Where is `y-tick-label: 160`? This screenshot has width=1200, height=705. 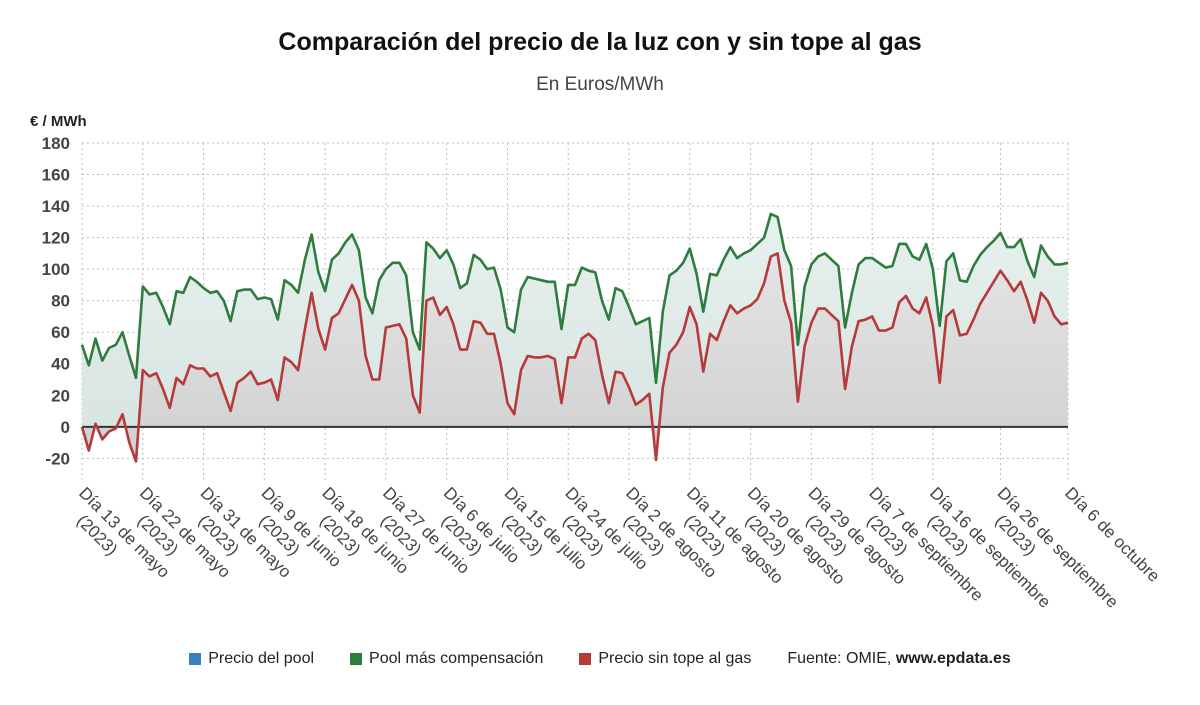 y-tick-label: 160 is located at coordinates (56, 175).